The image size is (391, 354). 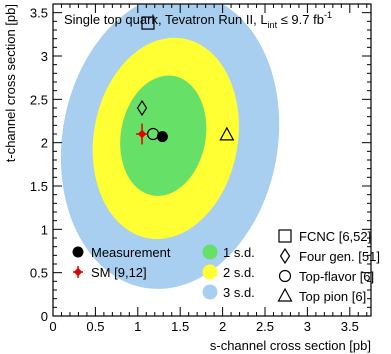 What do you see at coordinates (131, 252) in the screenshot?
I see `legend-measurement-label: Measurement` at bounding box center [131, 252].